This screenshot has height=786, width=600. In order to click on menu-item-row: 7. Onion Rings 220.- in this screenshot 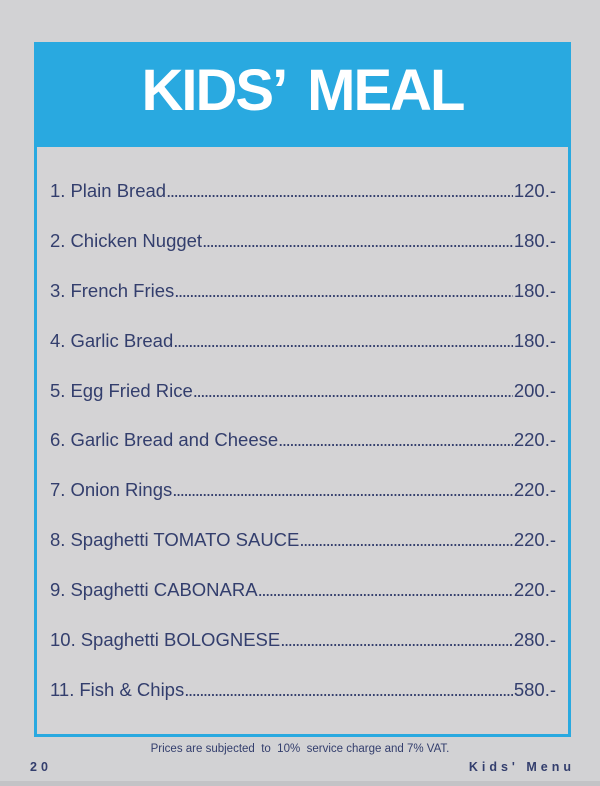, I will do `click(303, 490)`.